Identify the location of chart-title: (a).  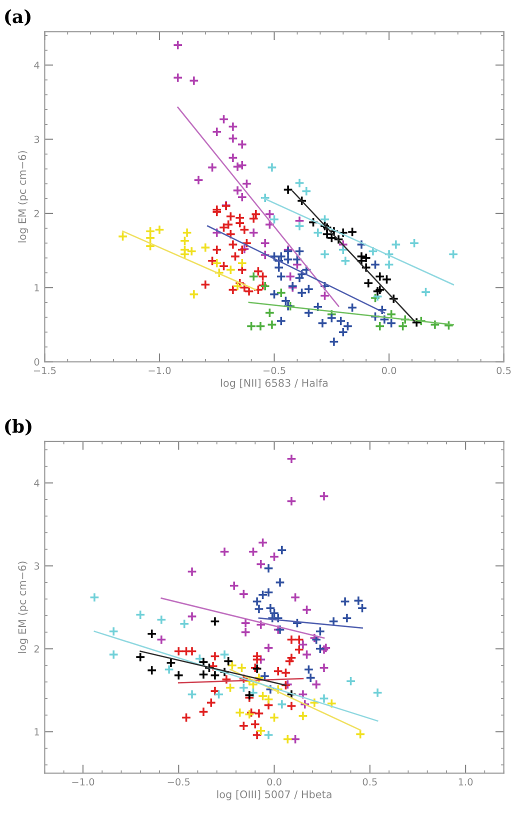
(17, 17).